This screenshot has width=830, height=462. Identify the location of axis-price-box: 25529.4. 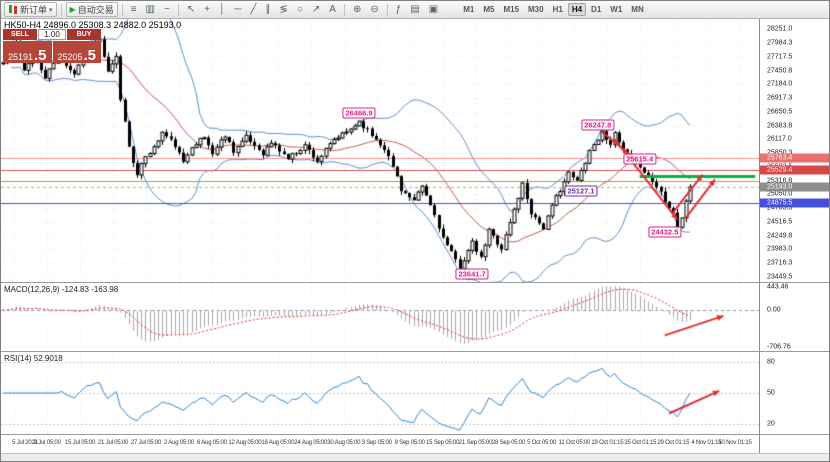
(794, 170).